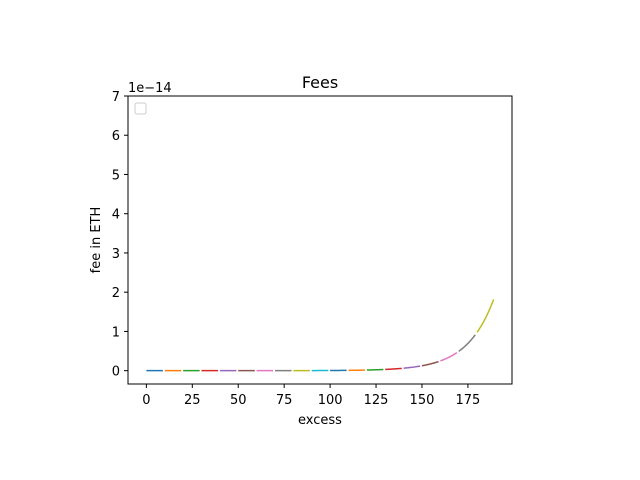 Image resolution: width=640 pixels, height=480 pixels. Describe the element at coordinates (320, 335) in the screenshot. I see `series-layer` at that location.